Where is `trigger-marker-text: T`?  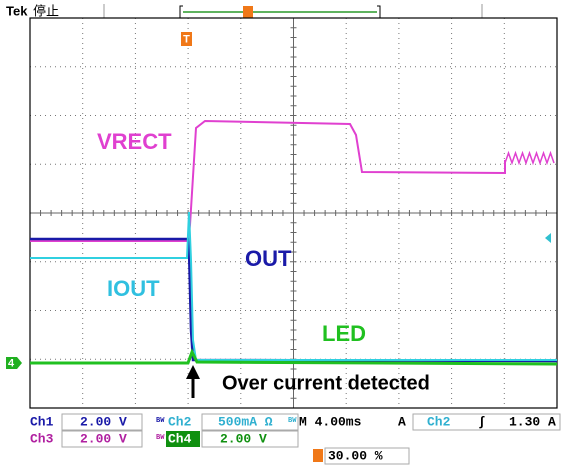 trigger-marker-text: T is located at coordinates (186, 39).